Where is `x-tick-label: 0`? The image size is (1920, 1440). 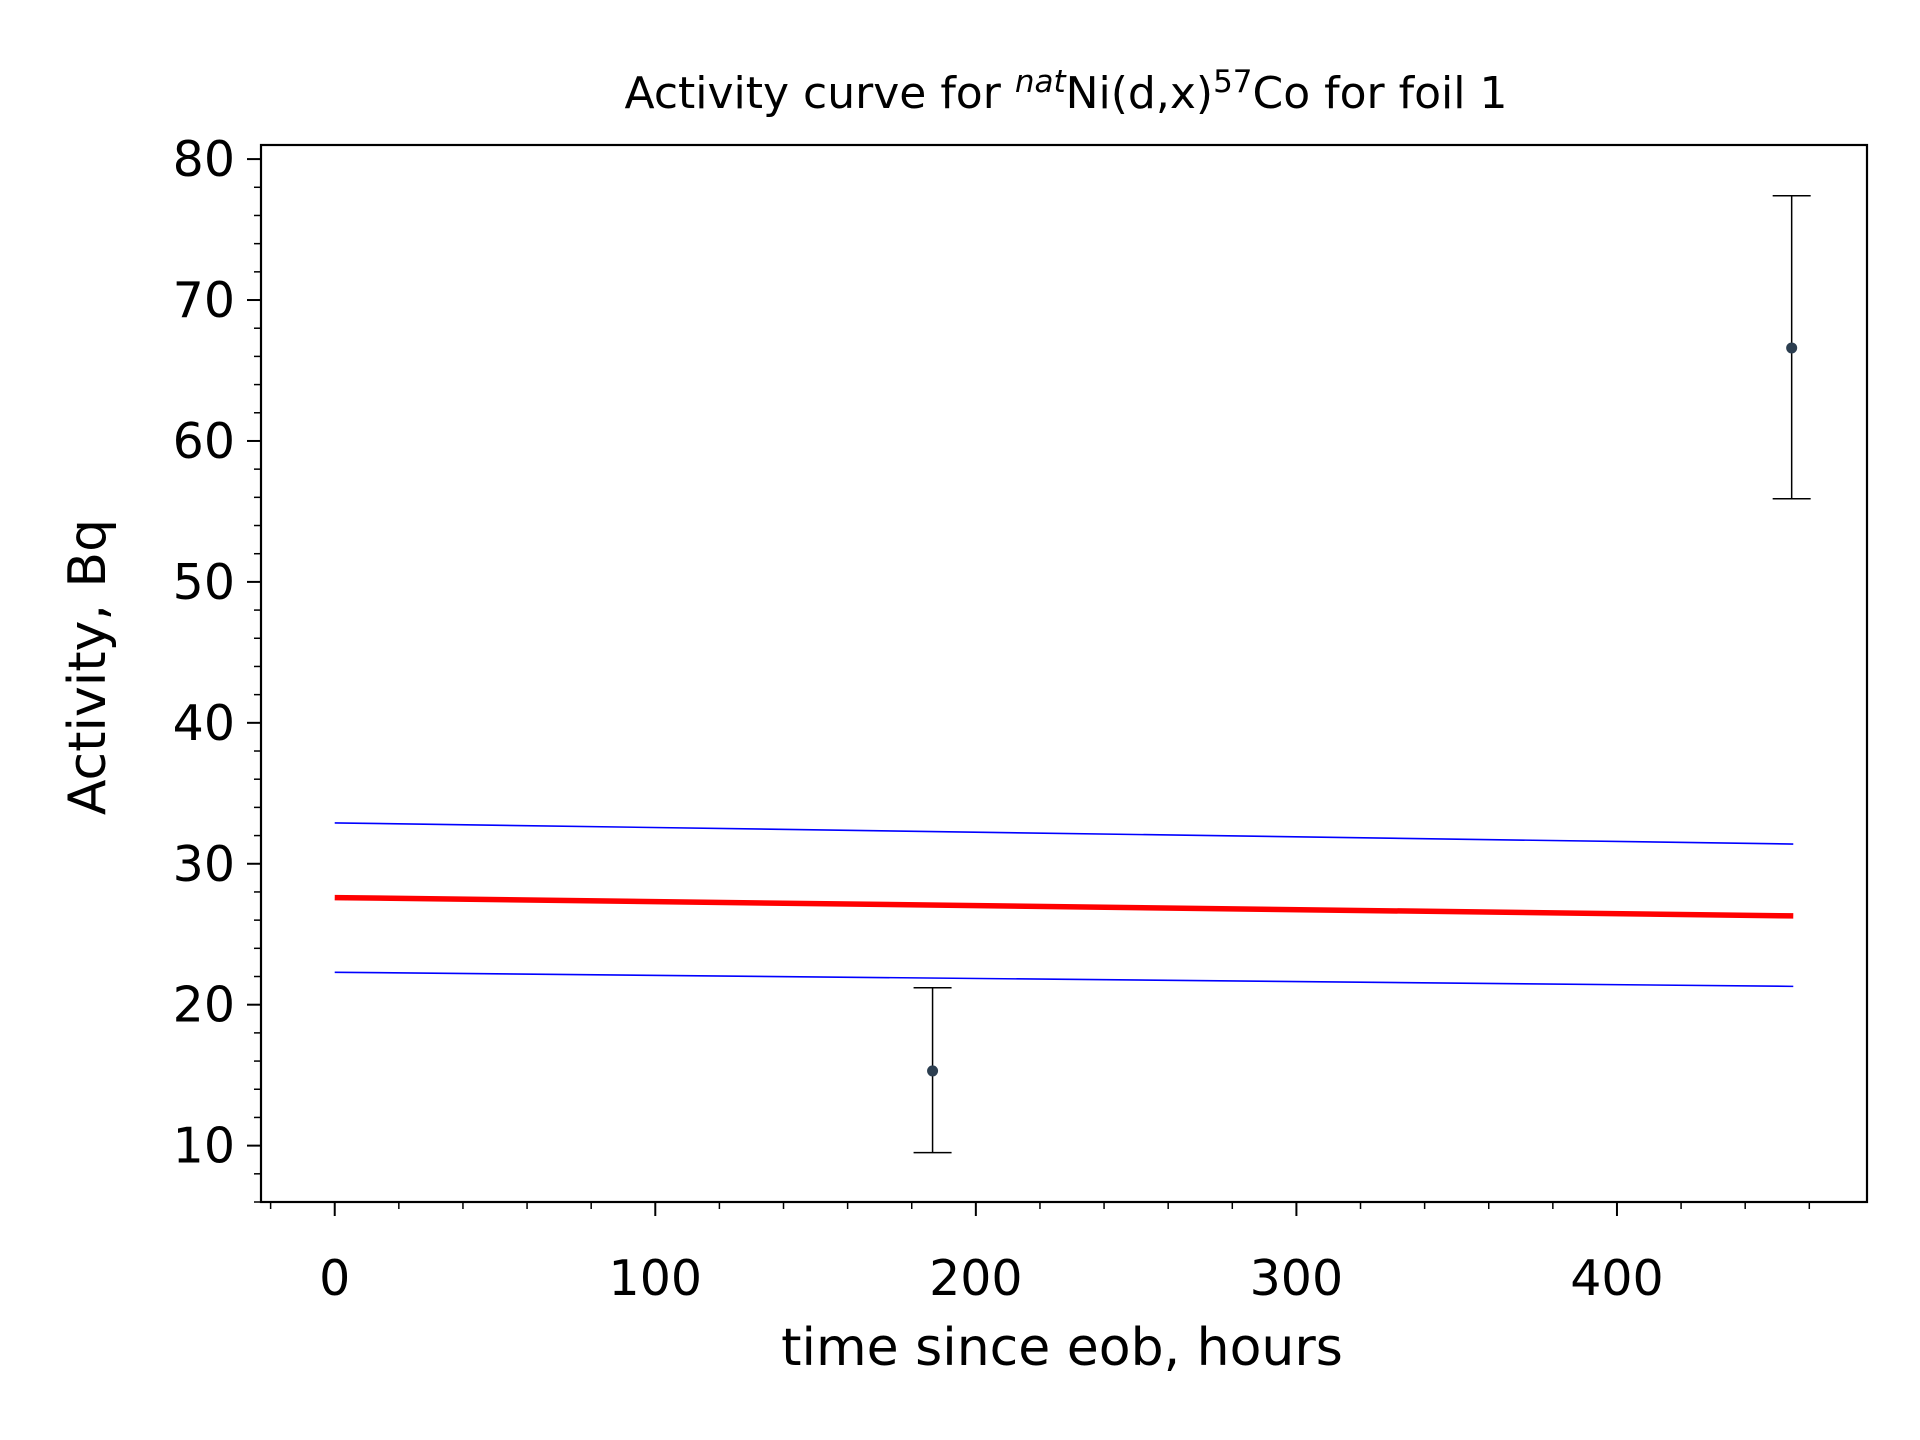 x-tick-label: 0 is located at coordinates (334, 1278).